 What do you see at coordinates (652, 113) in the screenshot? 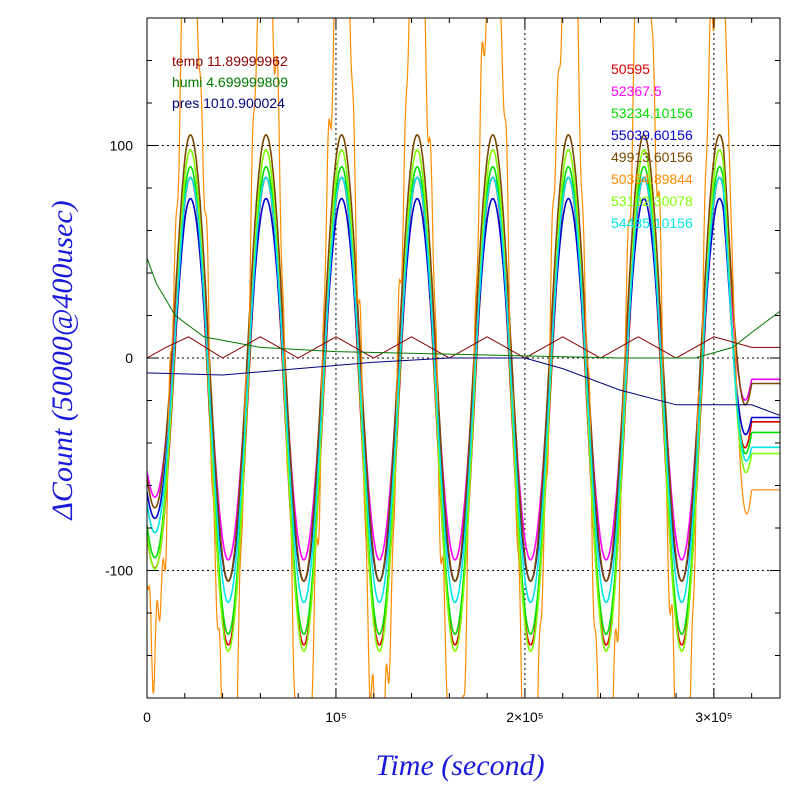
I see `series-legend-entry: 53234.10156` at bounding box center [652, 113].